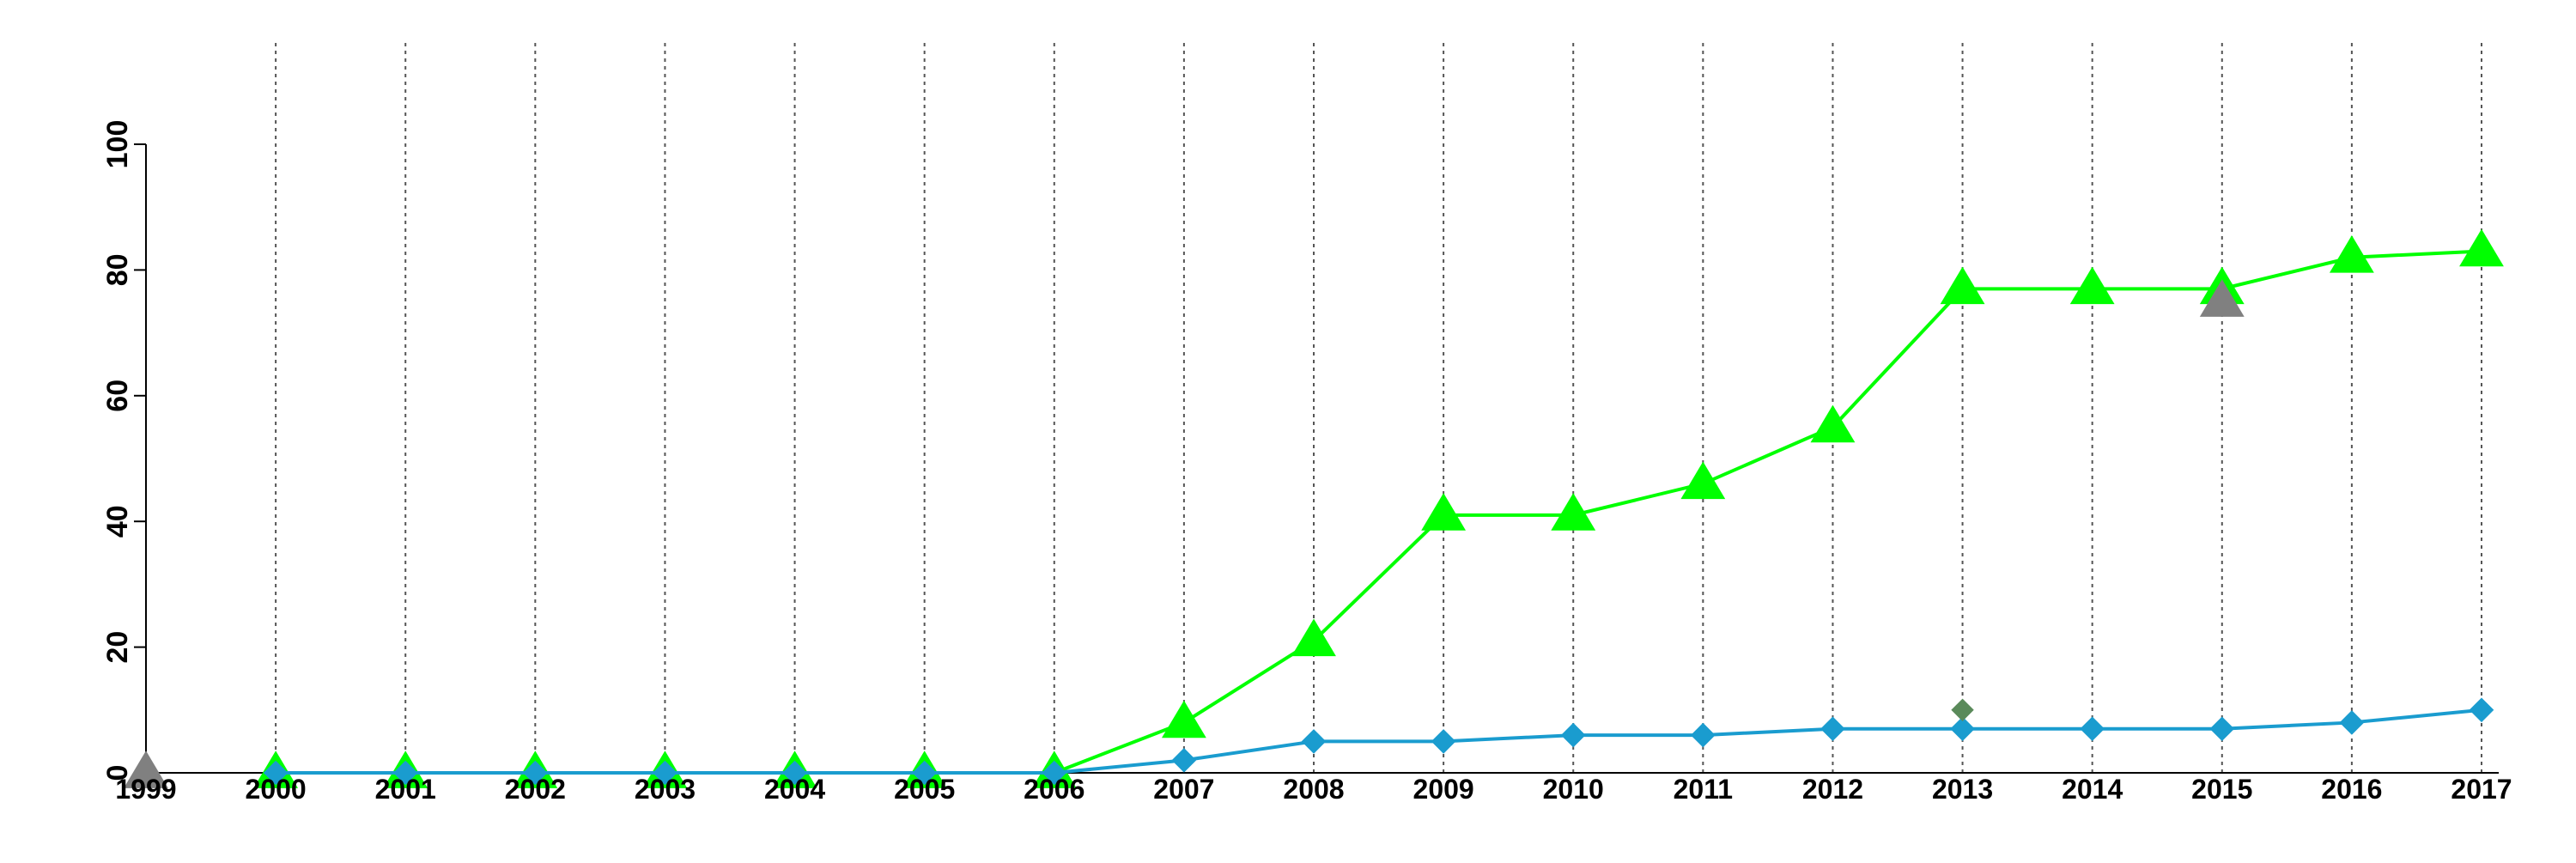 Image resolution: width=2576 pixels, height=863 pixels. What do you see at coordinates (145, 790) in the screenshot?
I see `x-tick-label-1999: 1999` at bounding box center [145, 790].